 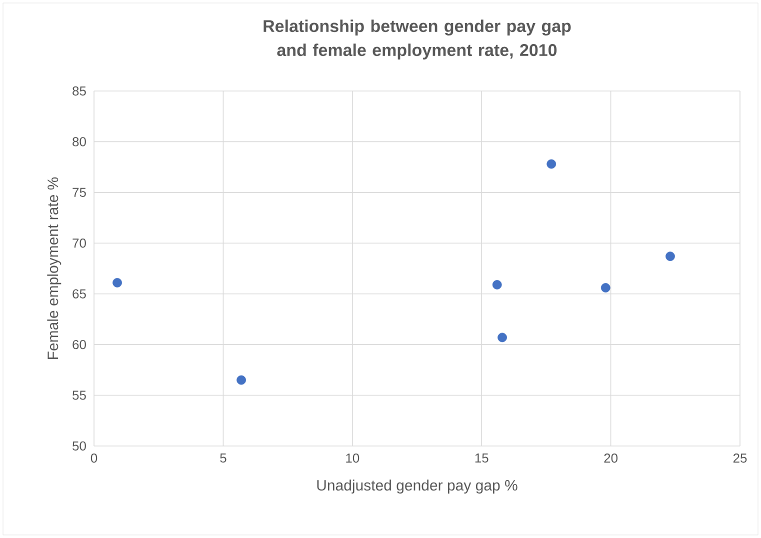 What do you see at coordinates (79, 395) in the screenshot?
I see `y-tick-label: 55` at bounding box center [79, 395].